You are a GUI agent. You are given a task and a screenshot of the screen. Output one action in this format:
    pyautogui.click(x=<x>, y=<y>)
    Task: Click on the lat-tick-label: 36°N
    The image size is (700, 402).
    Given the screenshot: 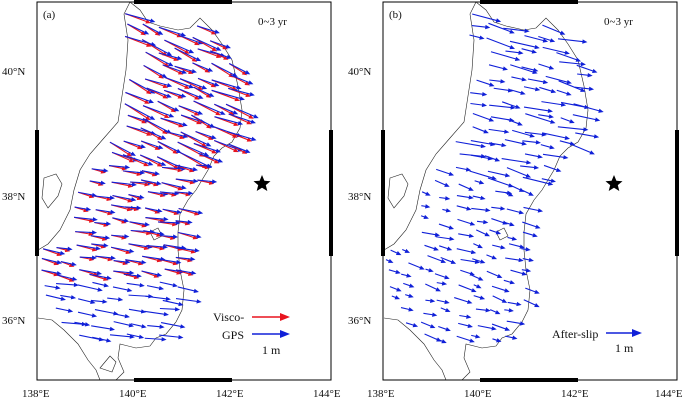 What is the action you would take?
    pyautogui.click(x=359, y=321)
    